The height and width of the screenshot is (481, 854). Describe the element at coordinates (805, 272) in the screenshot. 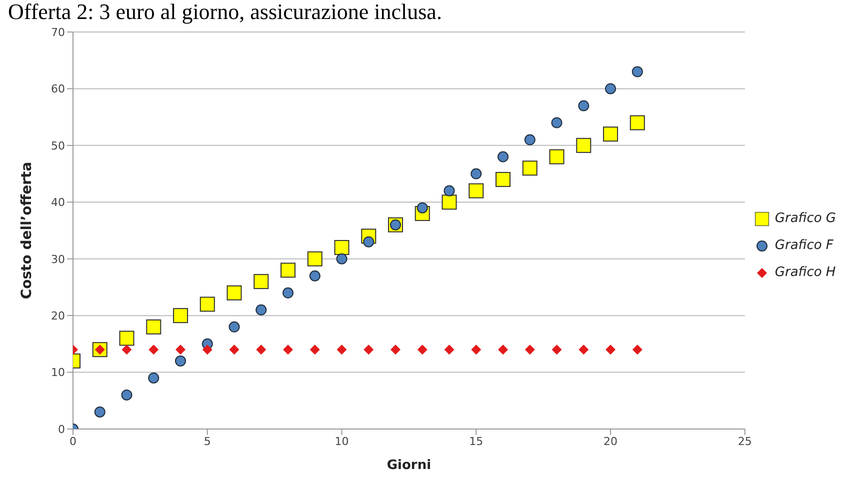

I see `legend-label: Grafico H` at that location.